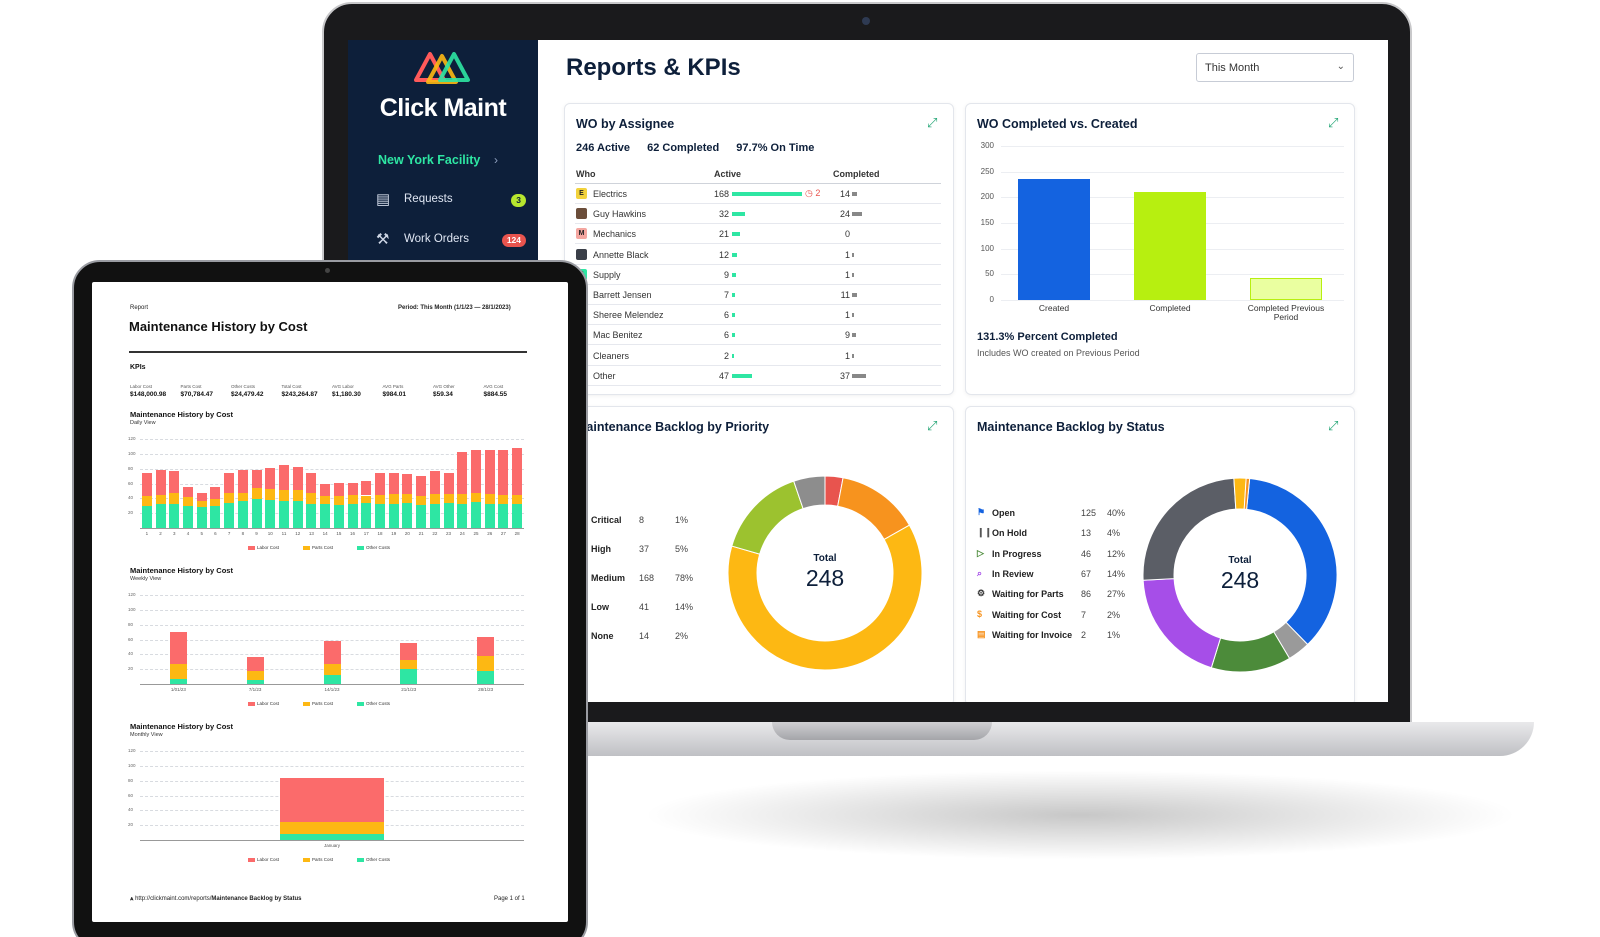  I want to click on laptop-notch, so click(882, 731).